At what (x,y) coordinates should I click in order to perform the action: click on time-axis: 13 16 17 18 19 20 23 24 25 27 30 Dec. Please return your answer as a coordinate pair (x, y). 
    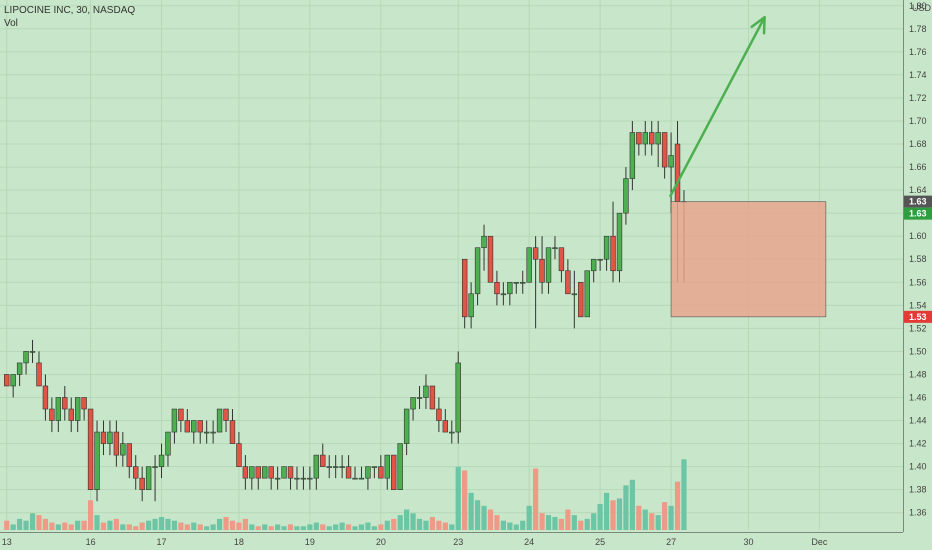
    Looking at the image, I should click on (451, 540).